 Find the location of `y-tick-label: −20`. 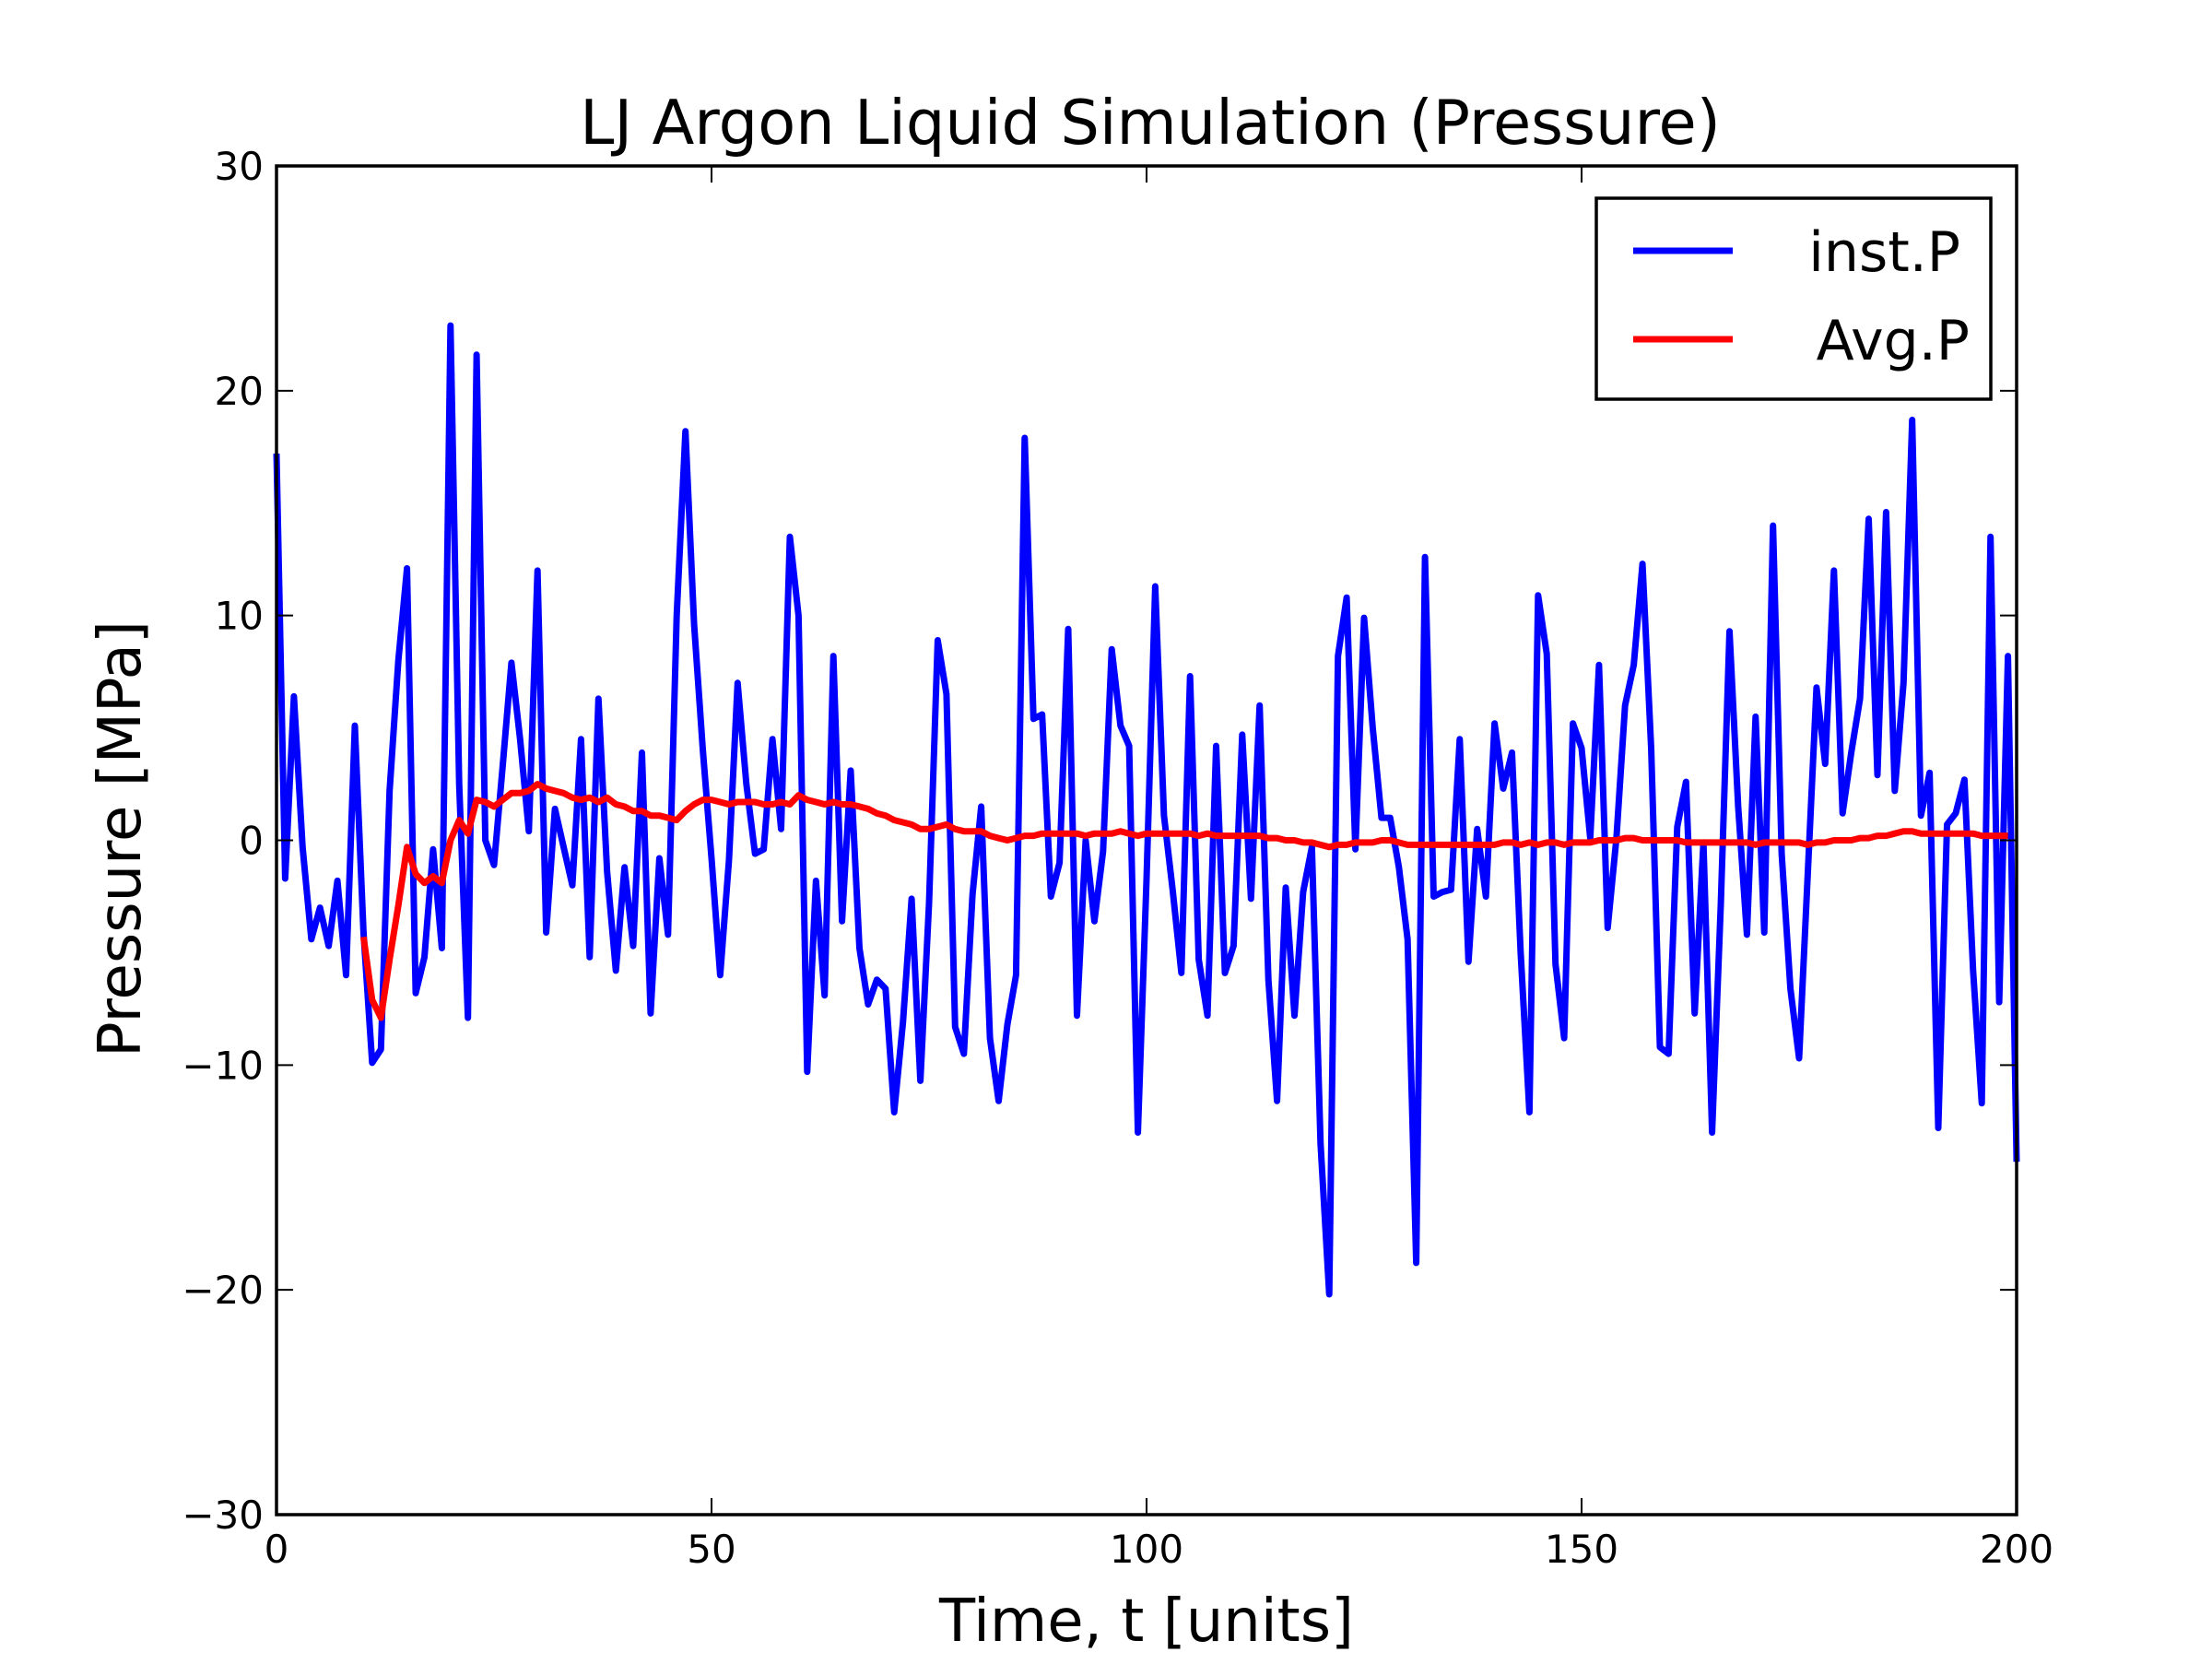

y-tick-label: −20 is located at coordinates (223, 1290).